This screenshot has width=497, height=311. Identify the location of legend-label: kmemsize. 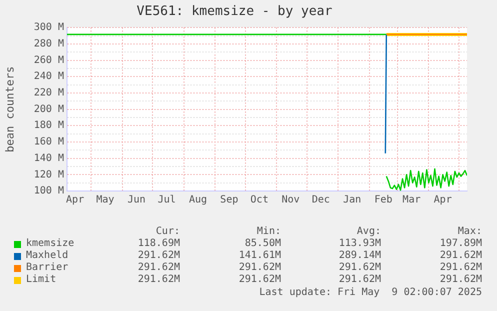
(50, 244).